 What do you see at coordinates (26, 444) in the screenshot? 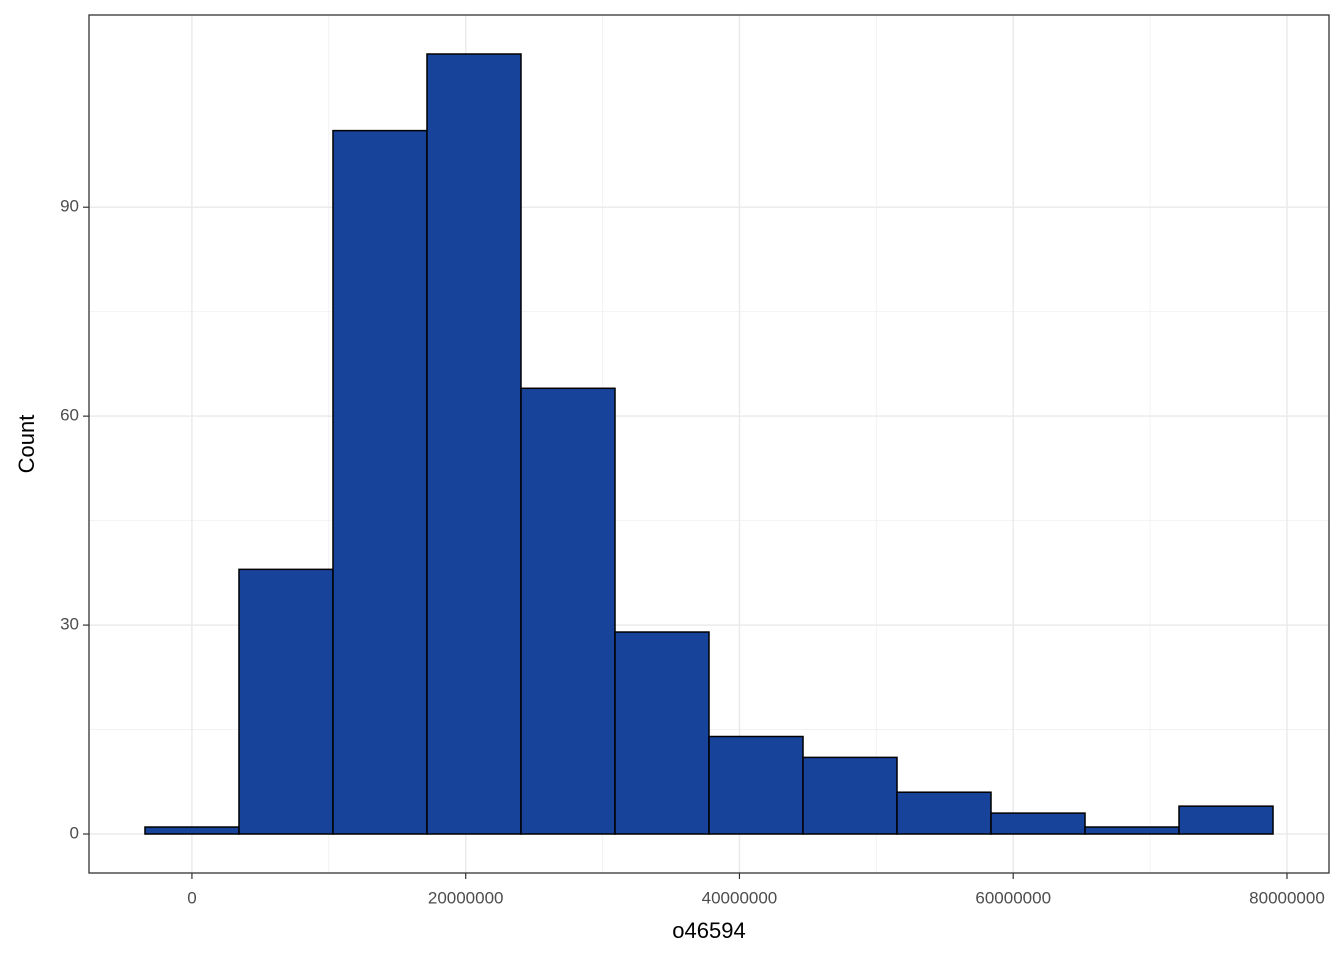
I see `y-axis-title: Count` at bounding box center [26, 444].